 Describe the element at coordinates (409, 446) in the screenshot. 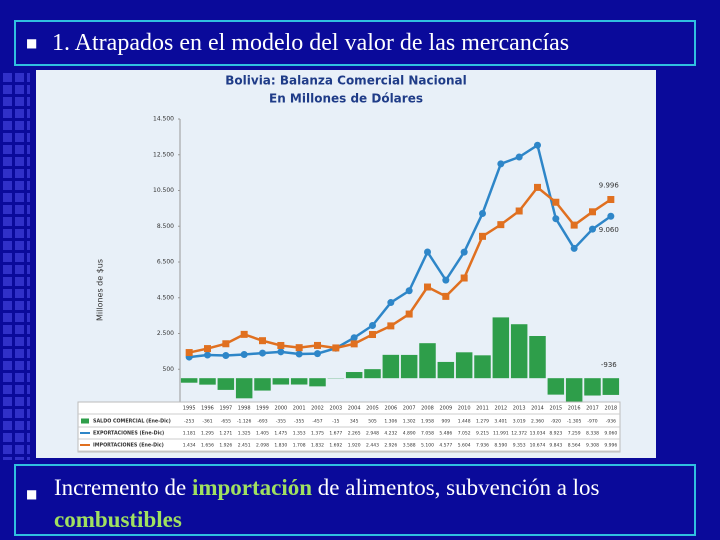

I see `table-cell: 3.588` at that location.